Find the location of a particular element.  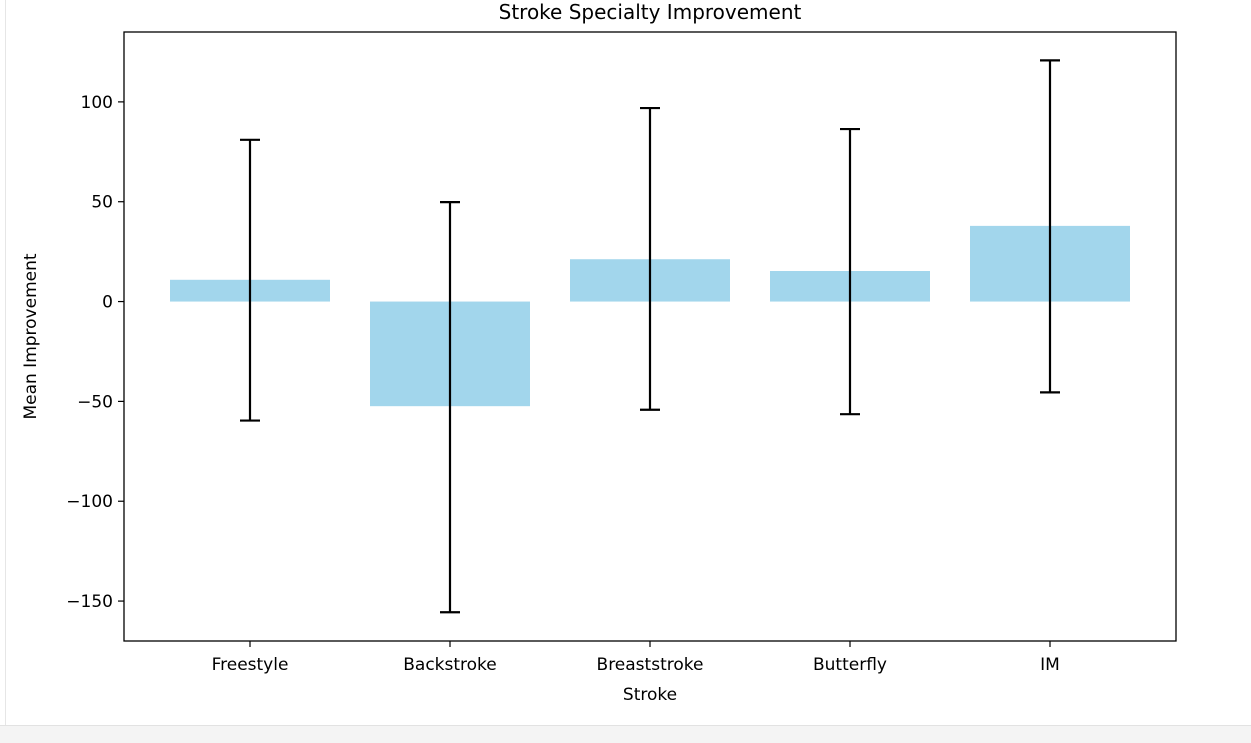

y-tick-label: −150 is located at coordinates (89, 602).